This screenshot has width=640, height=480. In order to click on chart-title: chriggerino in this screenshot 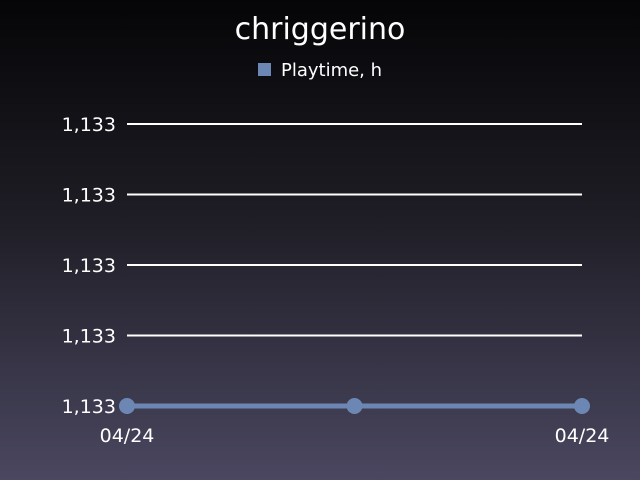, I will do `click(320, 29)`.